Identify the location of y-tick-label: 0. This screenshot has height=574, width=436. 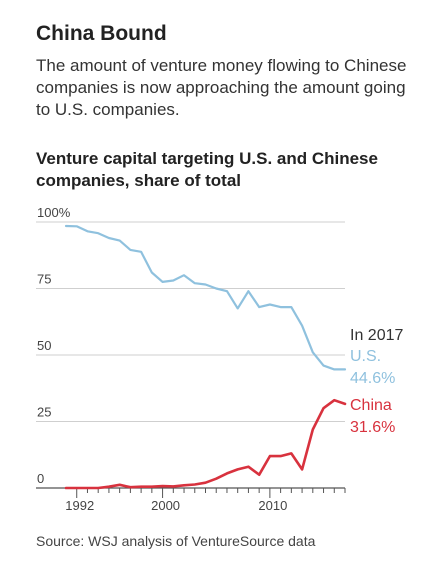
(40, 478).